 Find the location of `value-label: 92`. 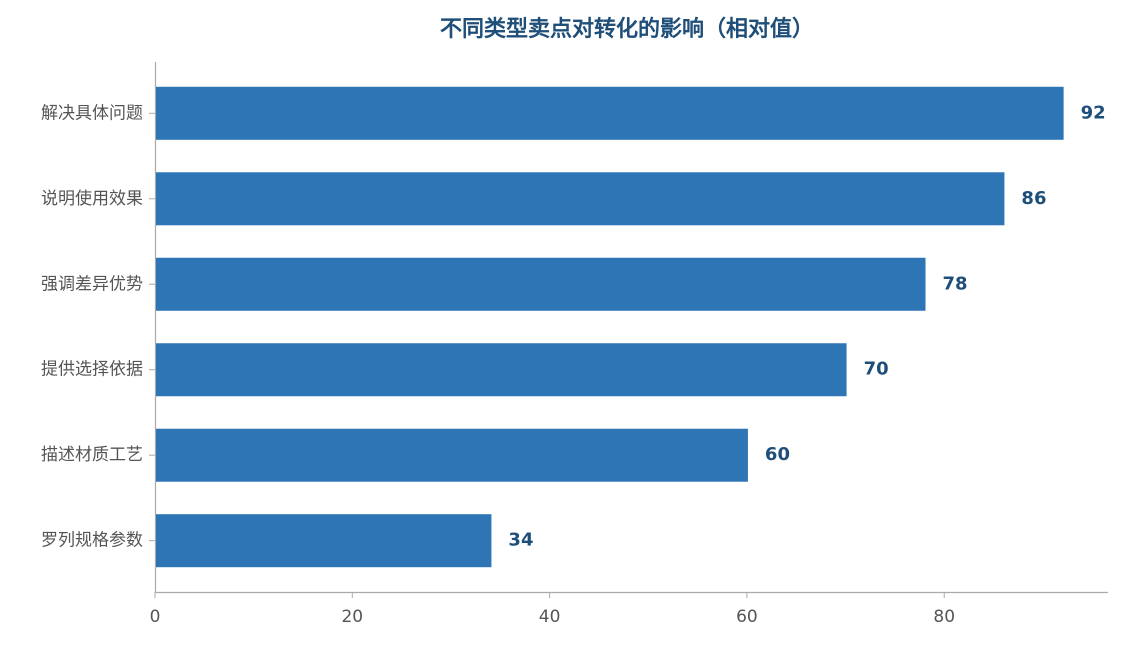

value-label: 92 is located at coordinates (1093, 112).